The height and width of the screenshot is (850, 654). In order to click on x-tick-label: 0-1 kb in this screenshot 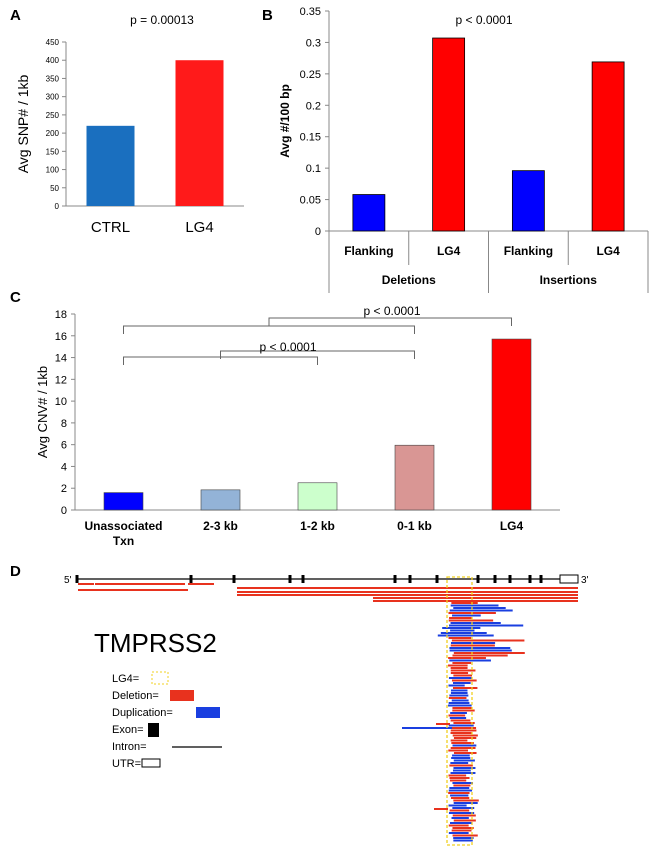, I will do `click(414, 526)`.